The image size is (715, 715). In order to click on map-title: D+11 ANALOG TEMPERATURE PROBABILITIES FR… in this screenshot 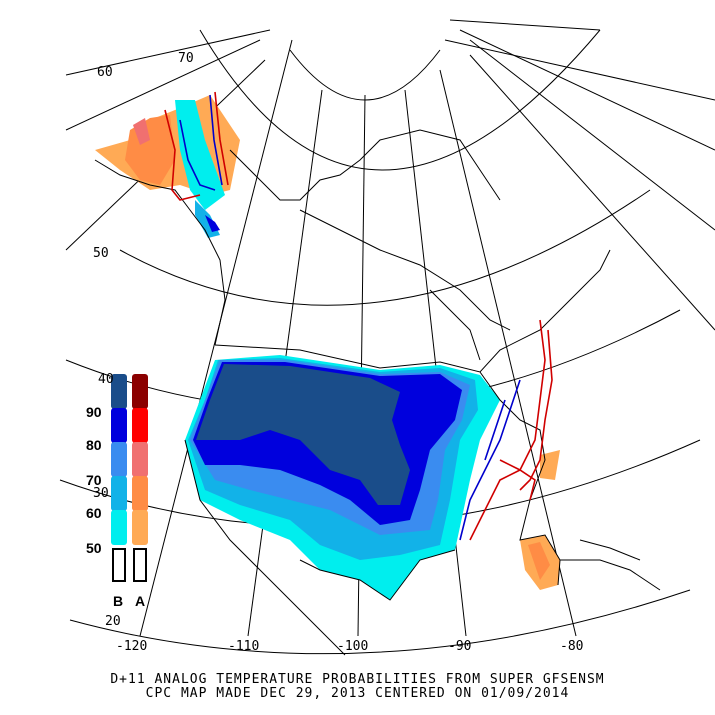, I will do `click(357, 679)`.